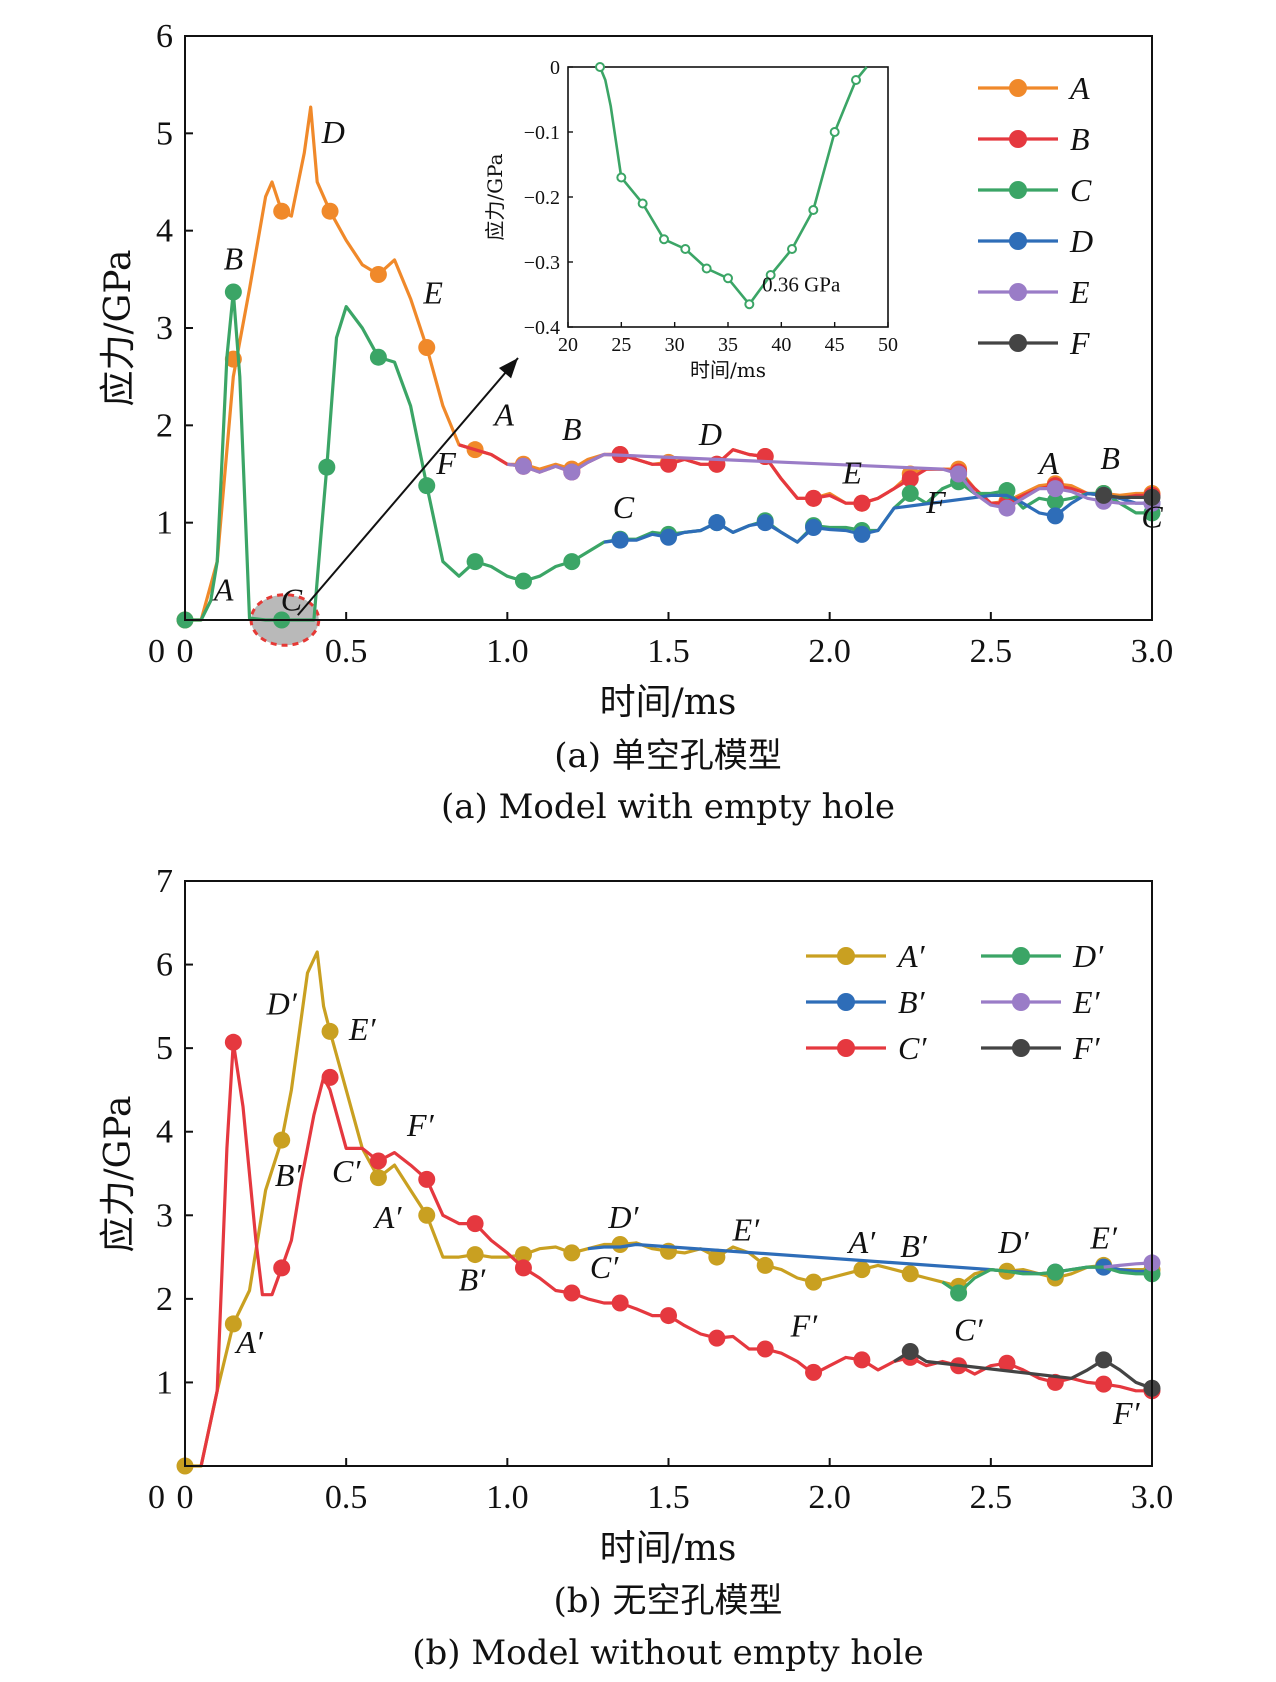 The image size is (1276, 1682). I want to click on legend-label: E′, so click(1086, 1002).